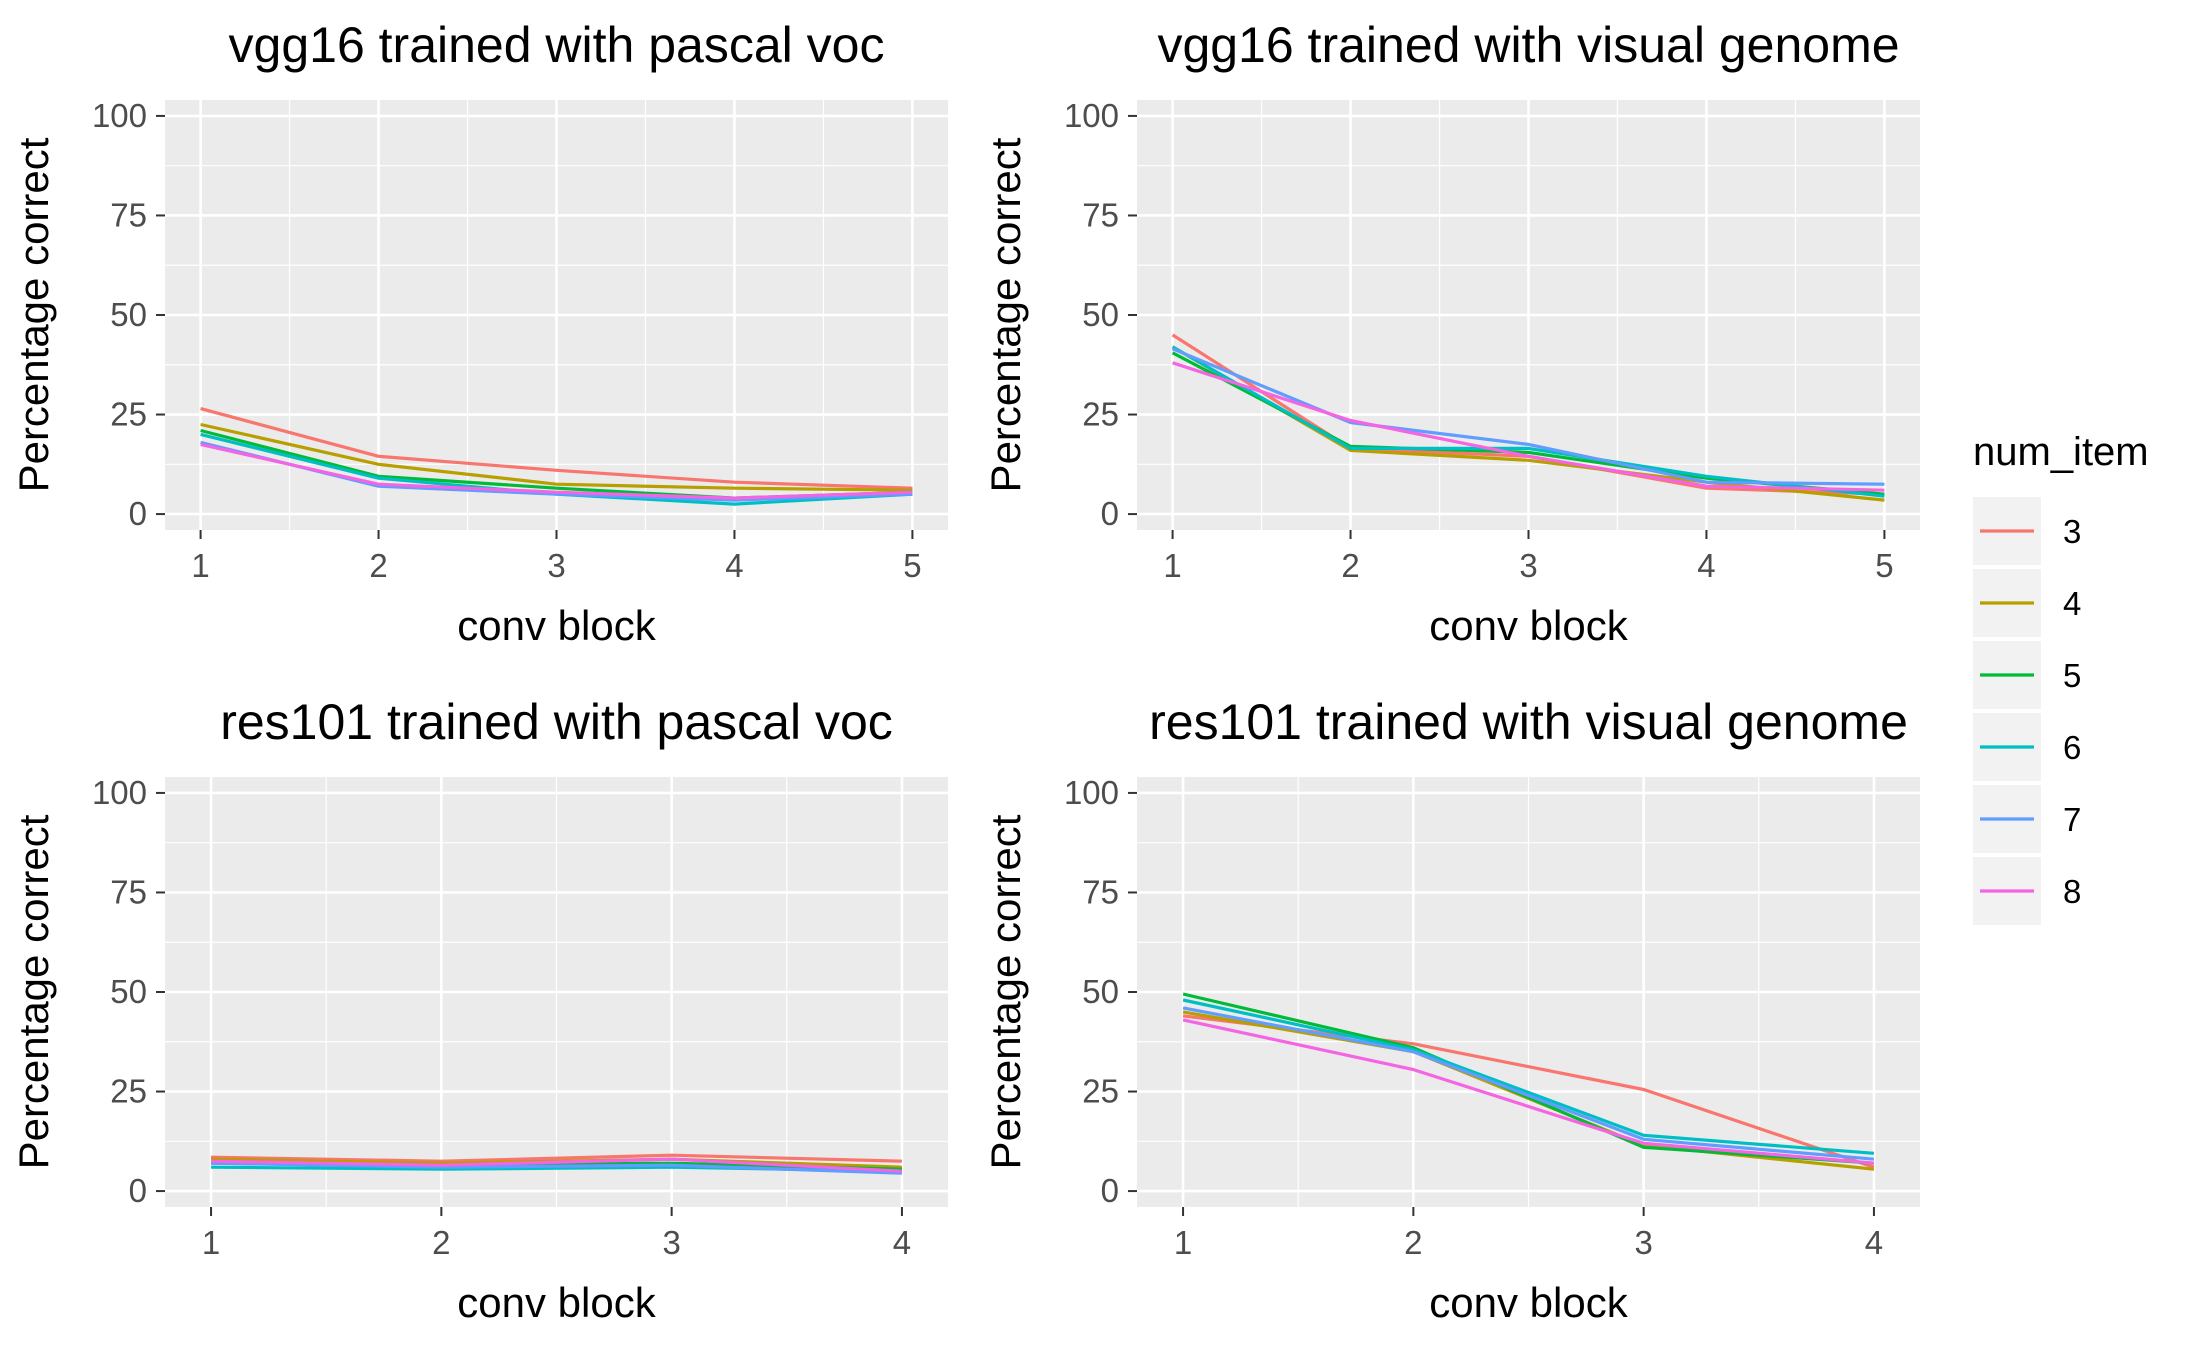 This screenshot has width=2187, height=1350. What do you see at coordinates (2027, 675) in the screenshot?
I see `legend-item-5: 5` at bounding box center [2027, 675].